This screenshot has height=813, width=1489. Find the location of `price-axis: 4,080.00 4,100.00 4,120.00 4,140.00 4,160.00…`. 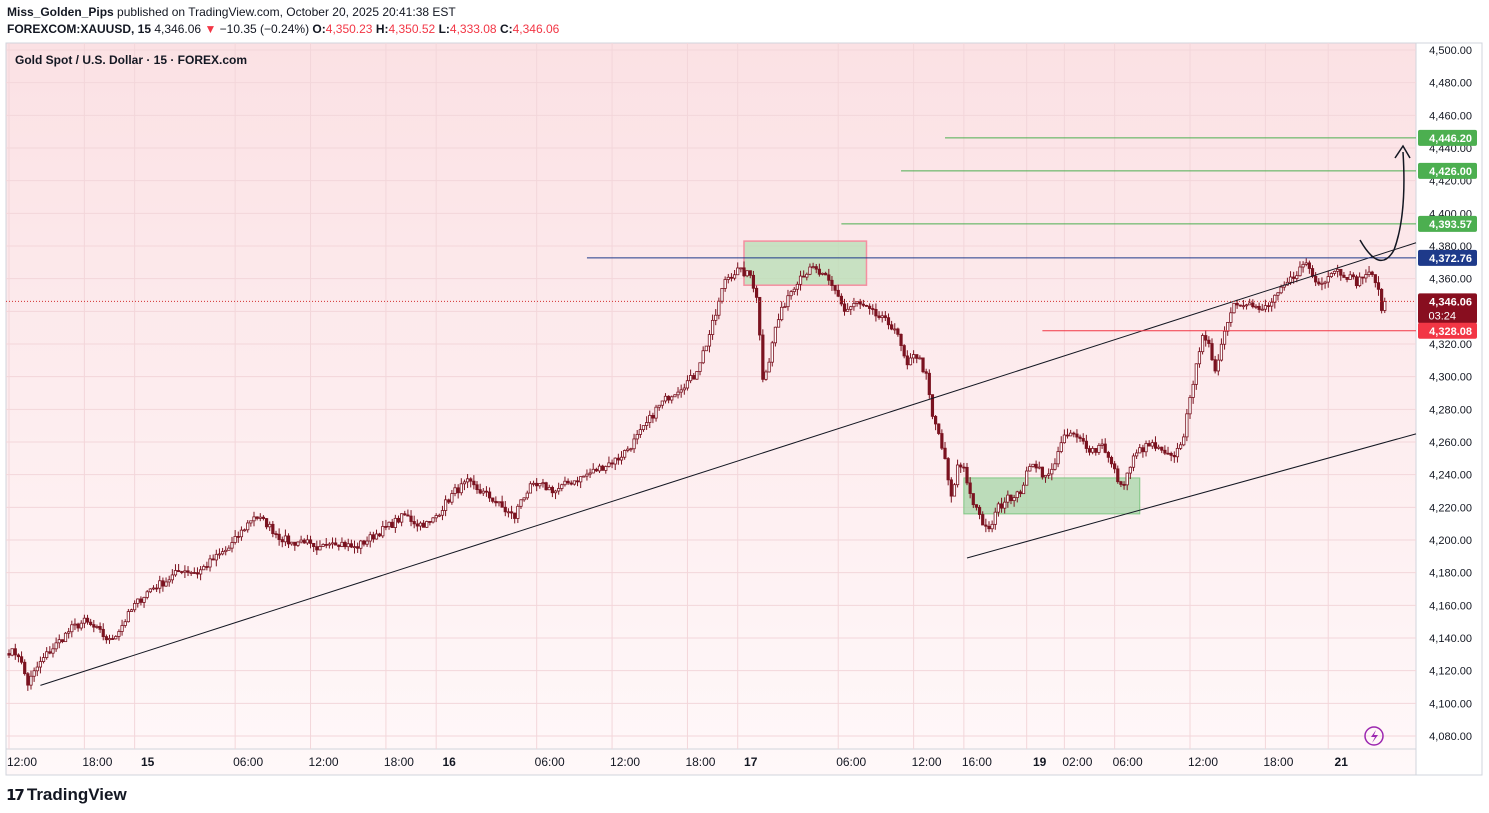

price-axis: 4,080.00 4,100.00 4,120.00 4,140.00 4,160.00… is located at coordinates (1450, 394).